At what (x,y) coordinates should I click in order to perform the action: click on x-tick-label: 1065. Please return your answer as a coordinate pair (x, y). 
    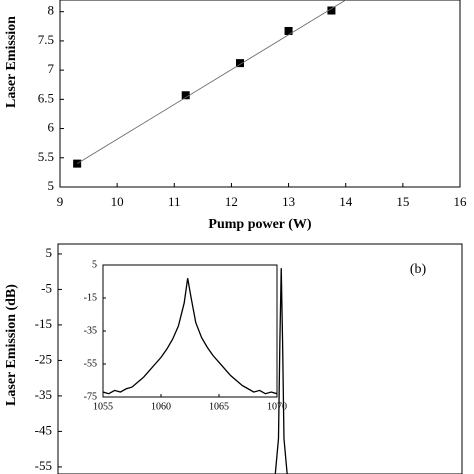
    Looking at the image, I should click on (219, 406).